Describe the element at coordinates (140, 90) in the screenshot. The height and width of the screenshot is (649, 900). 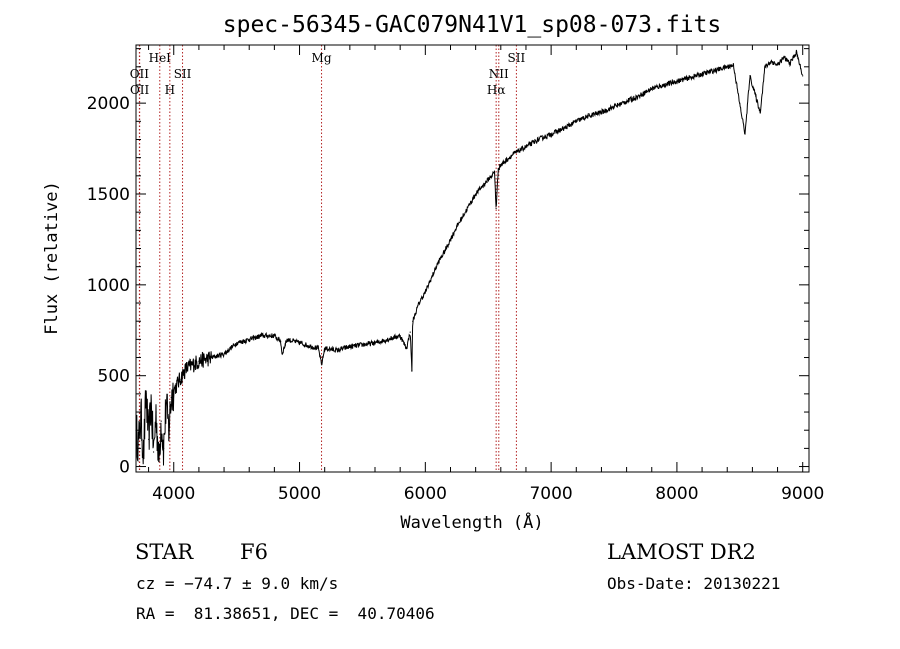
I see `spectral-line-label: OII` at that location.